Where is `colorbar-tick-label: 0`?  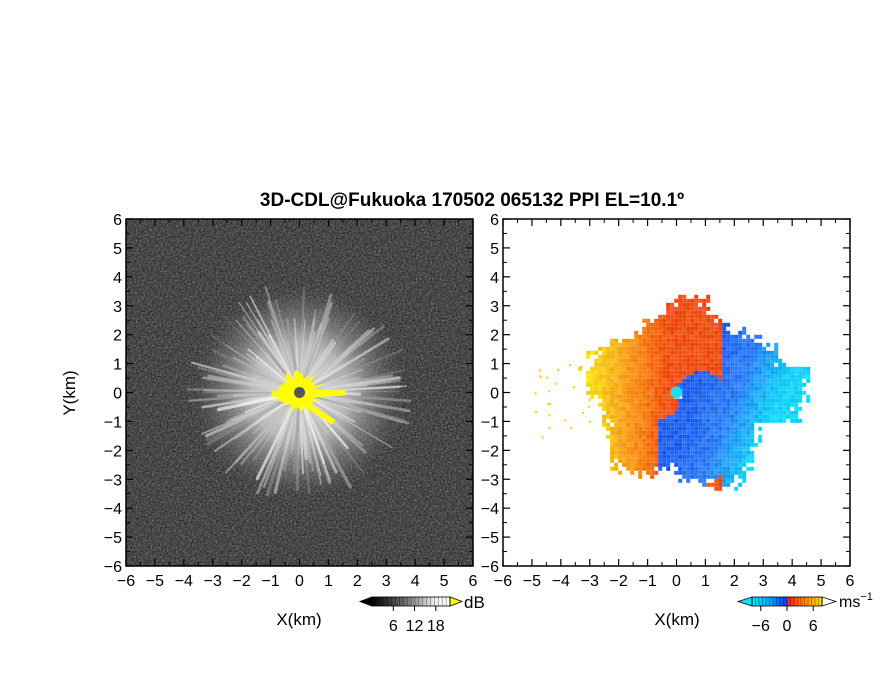
colorbar-tick-label: 0 is located at coordinates (787, 626).